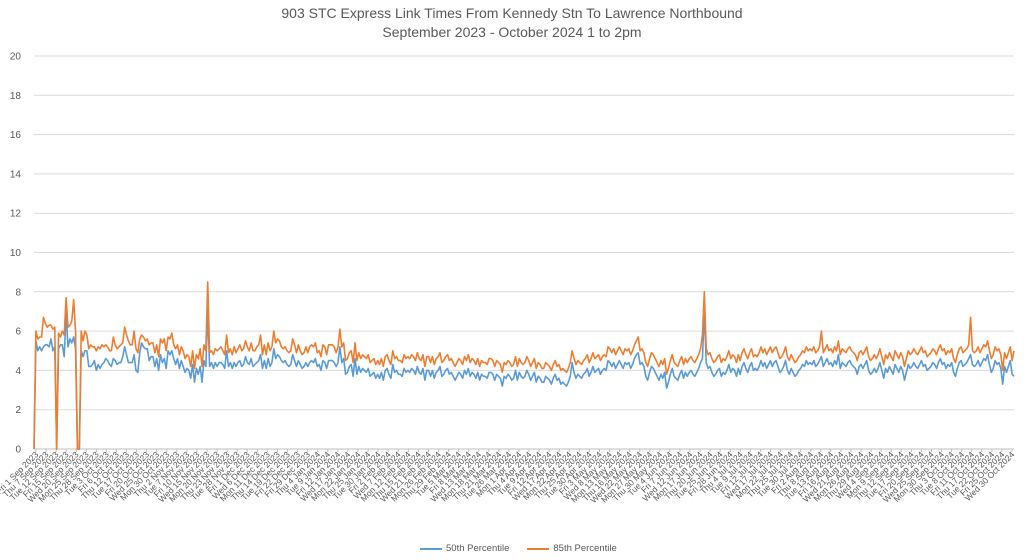 The height and width of the screenshot is (560, 1024). What do you see at coordinates (585, 548) in the screenshot?
I see `legend-label-85th: 85th Percentile` at bounding box center [585, 548].